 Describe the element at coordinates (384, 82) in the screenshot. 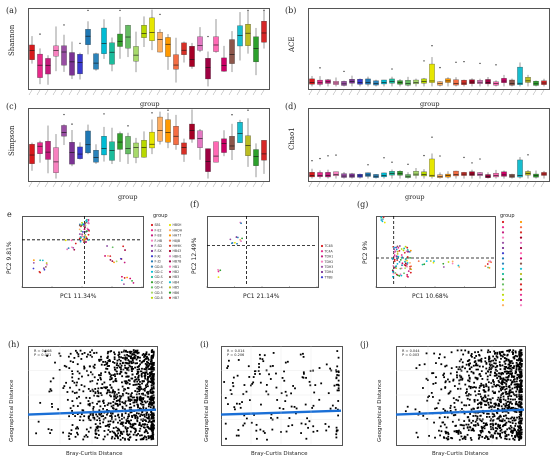

I see `b-box` at that location.